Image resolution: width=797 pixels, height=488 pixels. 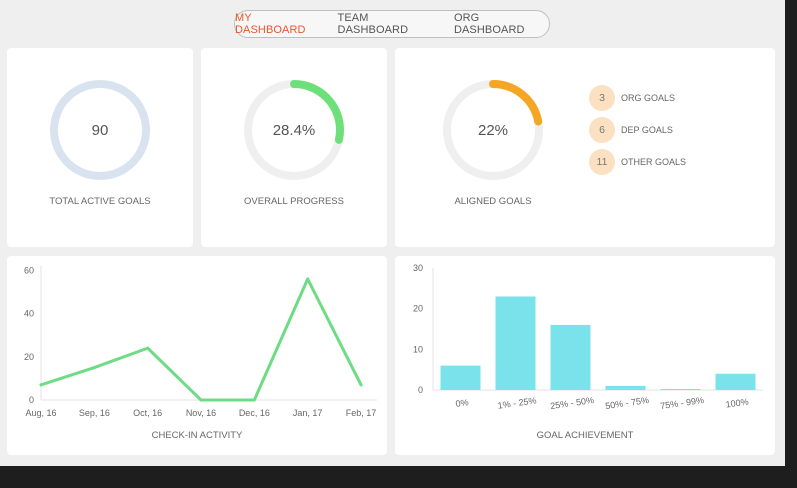 I want to click on x-tick-label: Oct, 16, so click(x=147, y=413).